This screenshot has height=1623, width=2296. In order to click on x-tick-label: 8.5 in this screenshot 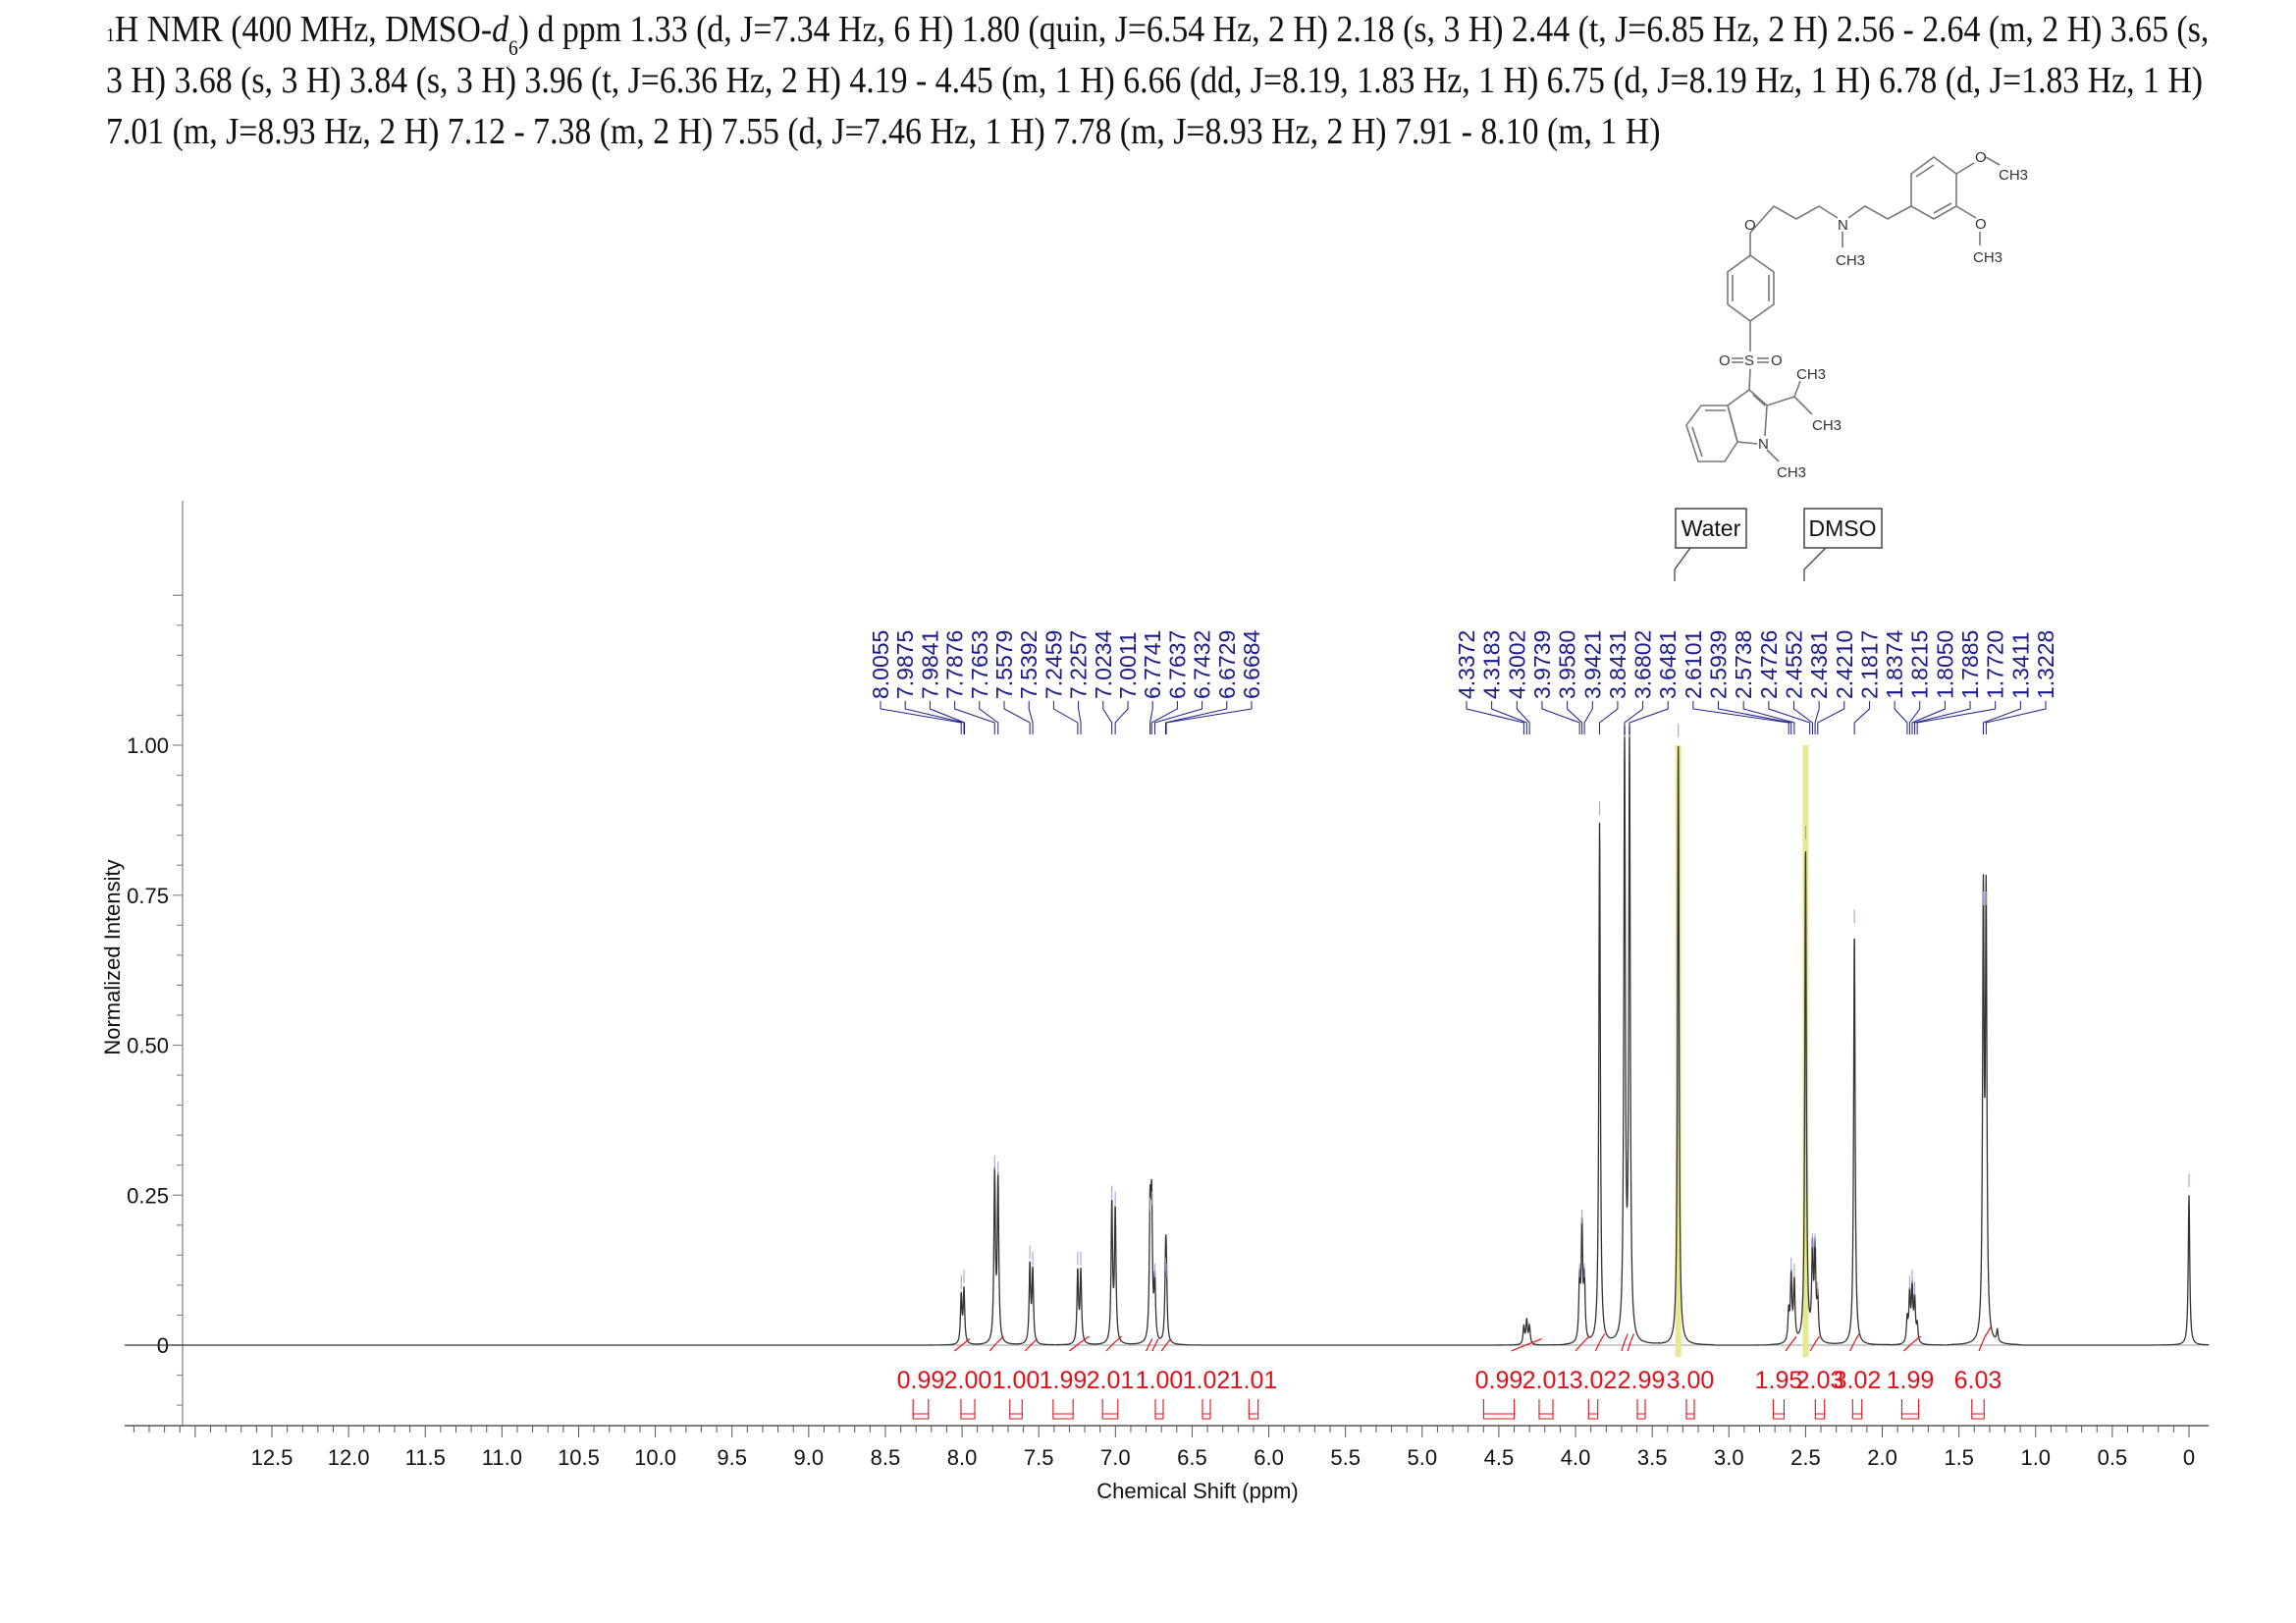, I will do `click(886, 1458)`.